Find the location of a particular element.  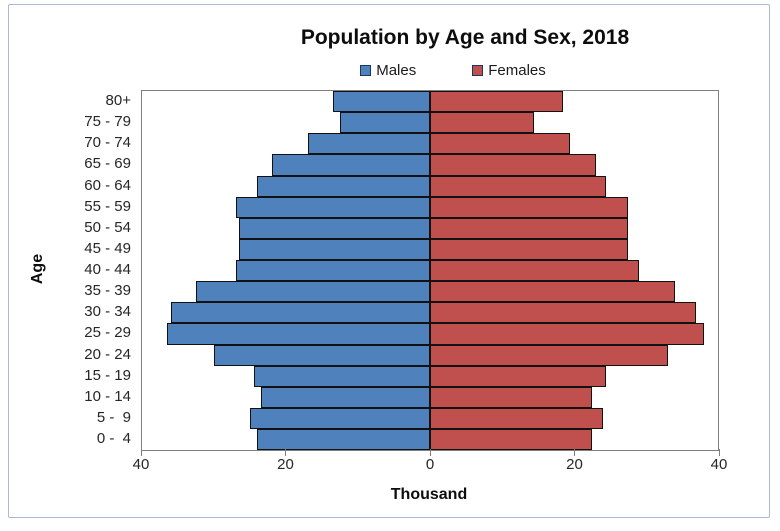

y-category-label: 30 - 34 is located at coordinates (107, 312).